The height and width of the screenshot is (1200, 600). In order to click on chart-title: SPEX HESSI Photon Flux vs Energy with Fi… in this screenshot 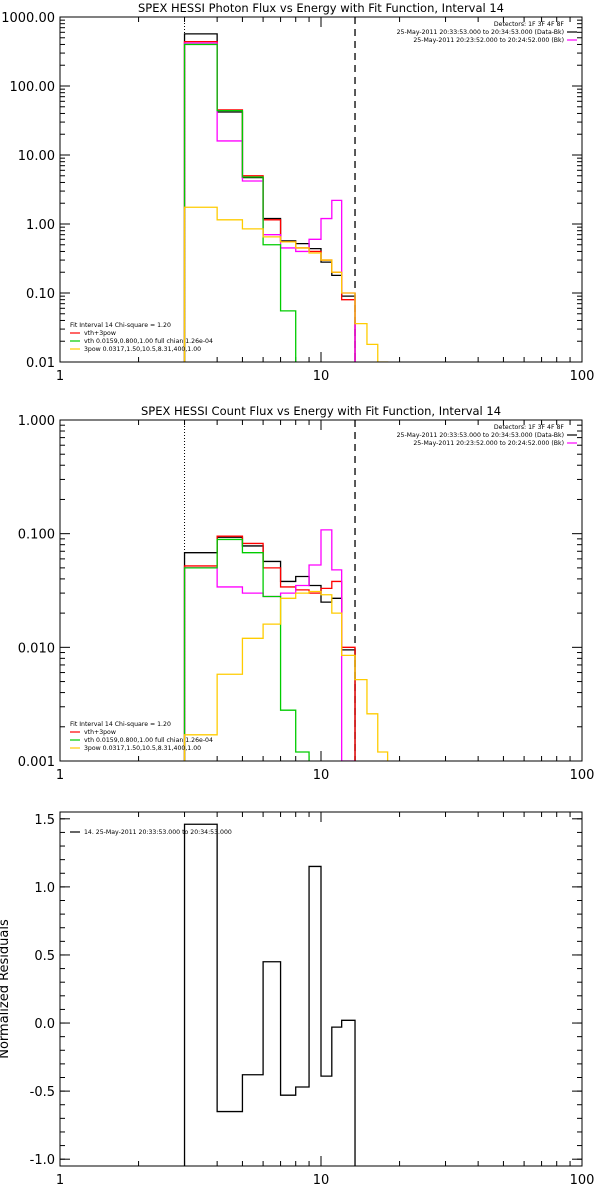, I will do `click(321, 8)`.